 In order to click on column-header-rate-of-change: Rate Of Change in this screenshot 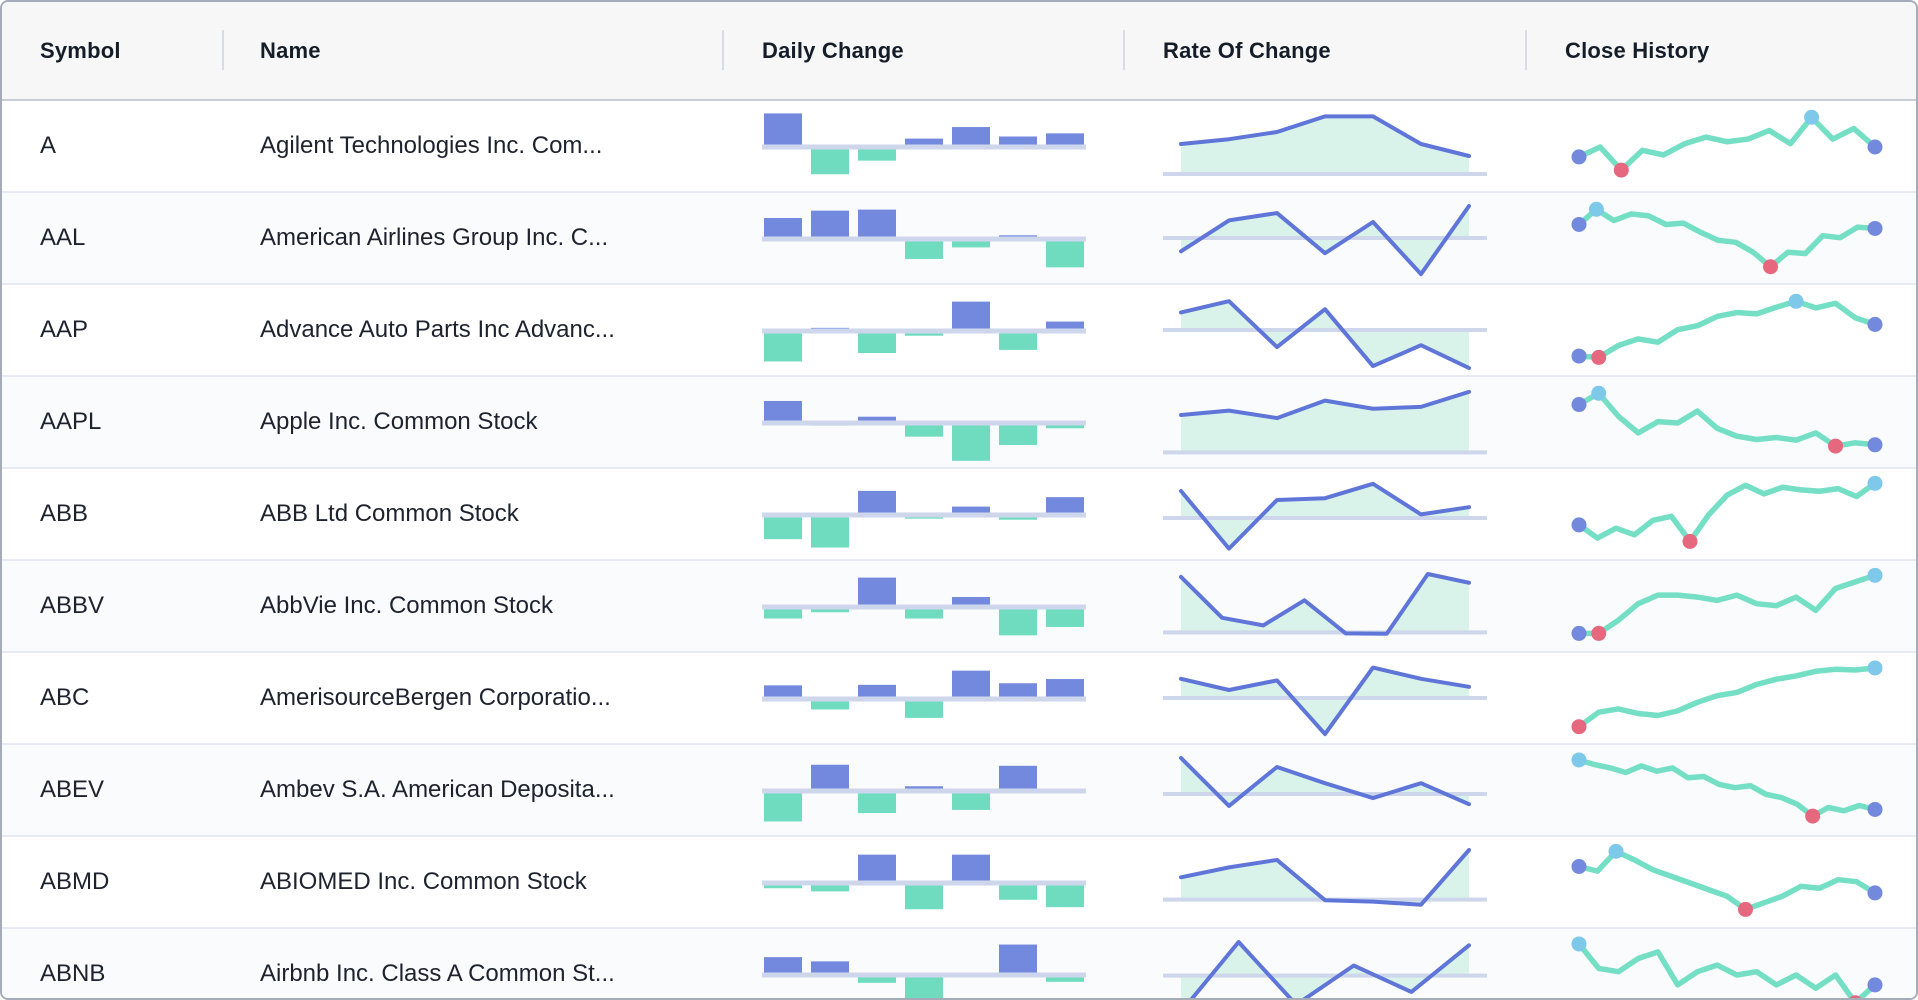, I will do `click(1324, 50)`.